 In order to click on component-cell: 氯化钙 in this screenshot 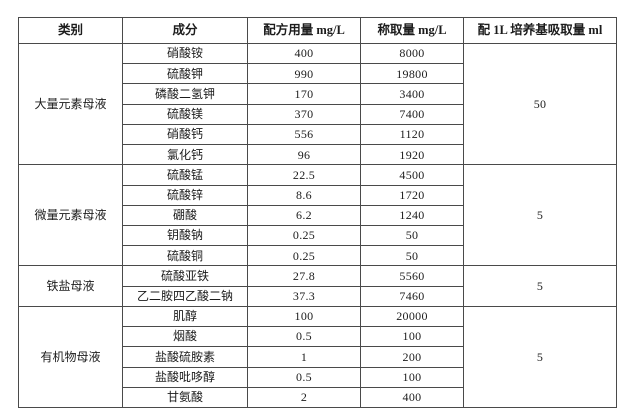, I will do `click(185, 155)`.